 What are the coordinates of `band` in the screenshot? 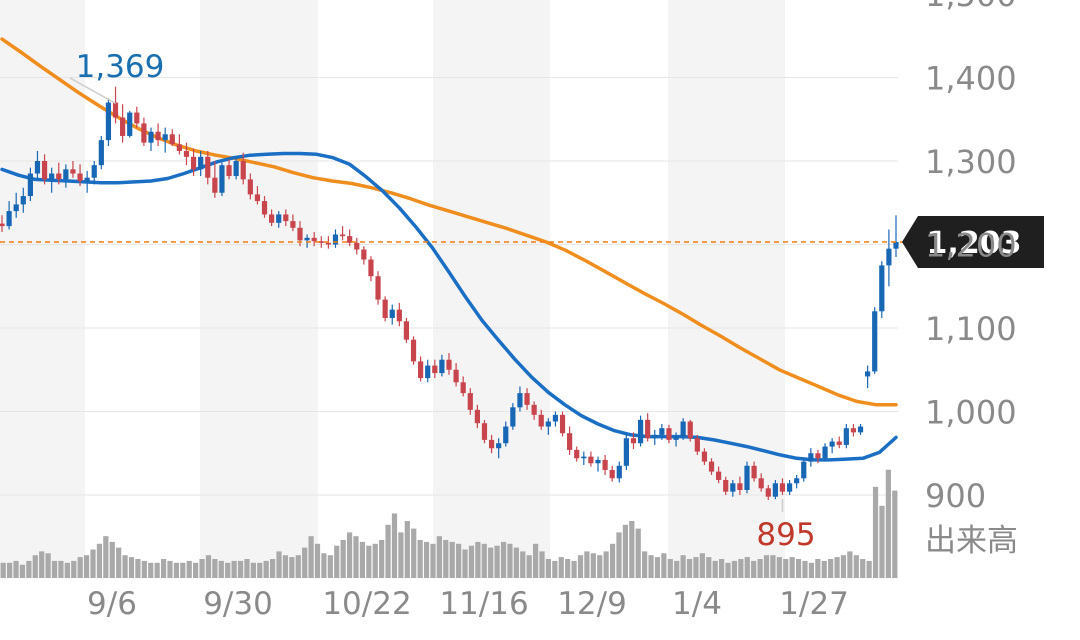 It's located at (42, 289).